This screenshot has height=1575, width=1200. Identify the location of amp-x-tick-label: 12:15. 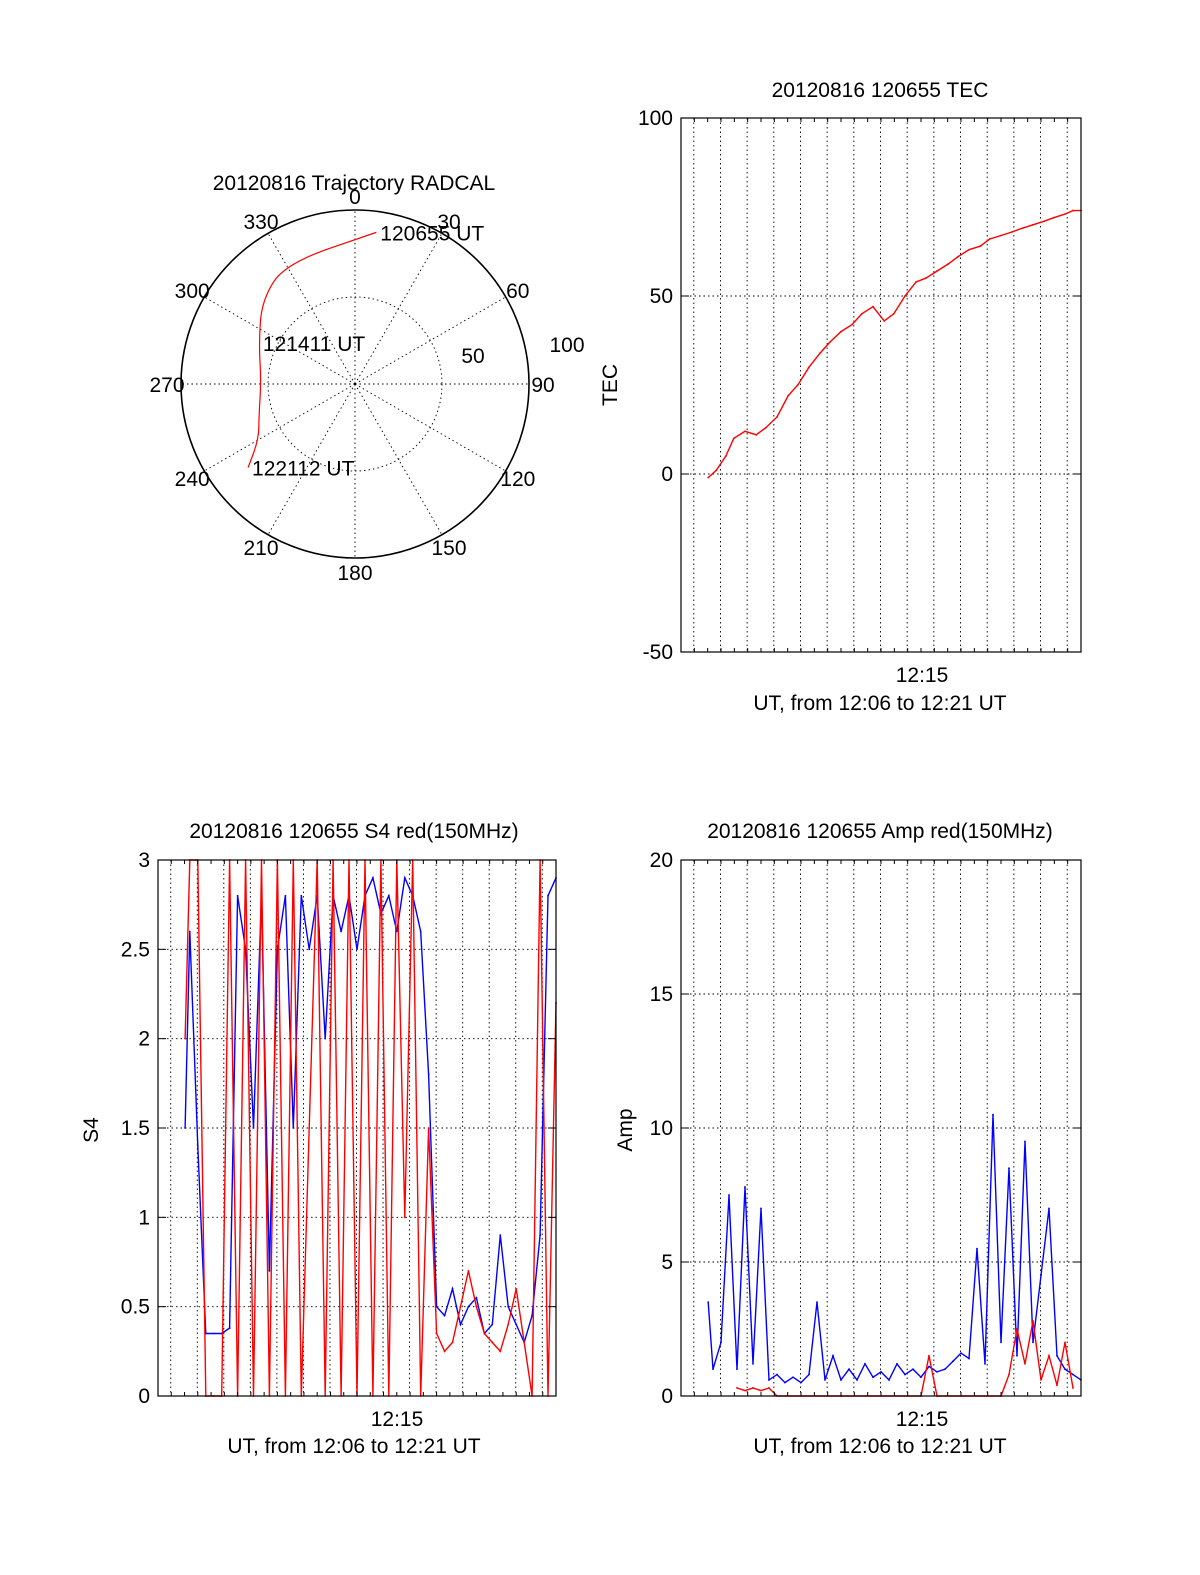
(922, 1419).